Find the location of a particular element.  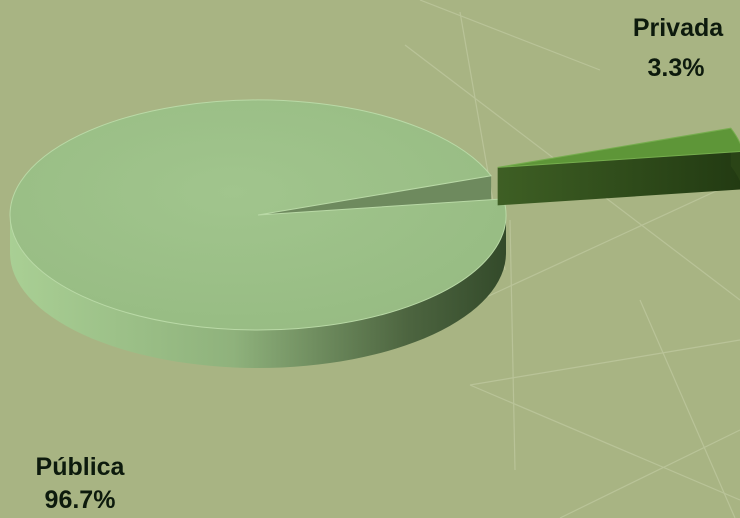

label-publica-name: Pública is located at coordinates (81, 467).